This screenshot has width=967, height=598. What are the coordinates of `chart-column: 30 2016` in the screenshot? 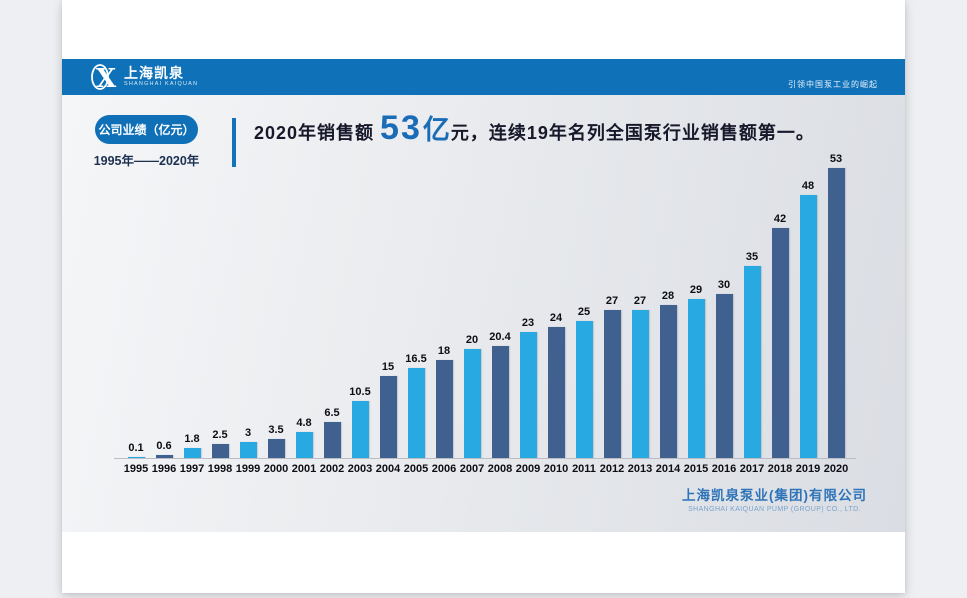 It's located at (724, 315).